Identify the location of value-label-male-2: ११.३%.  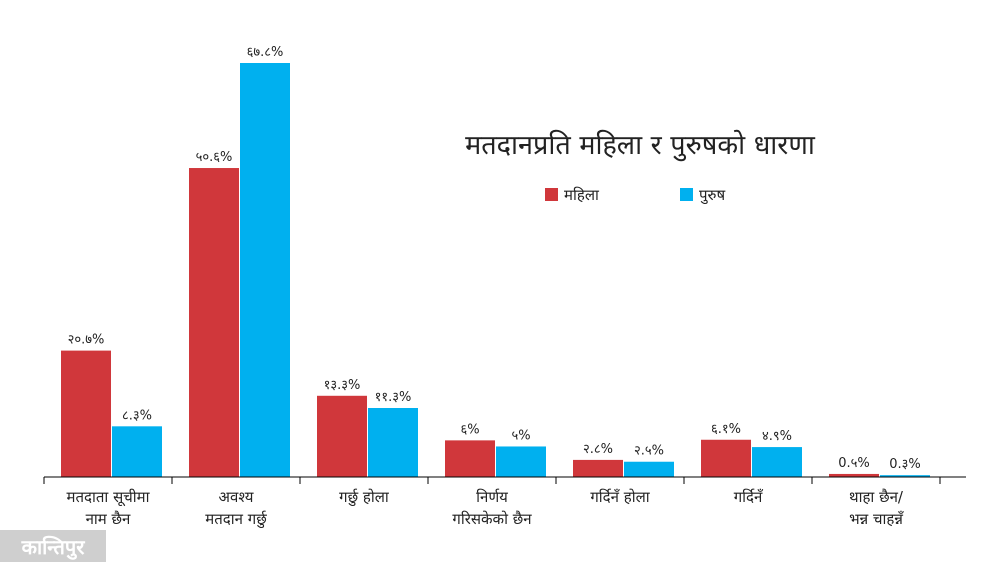
(393, 397).